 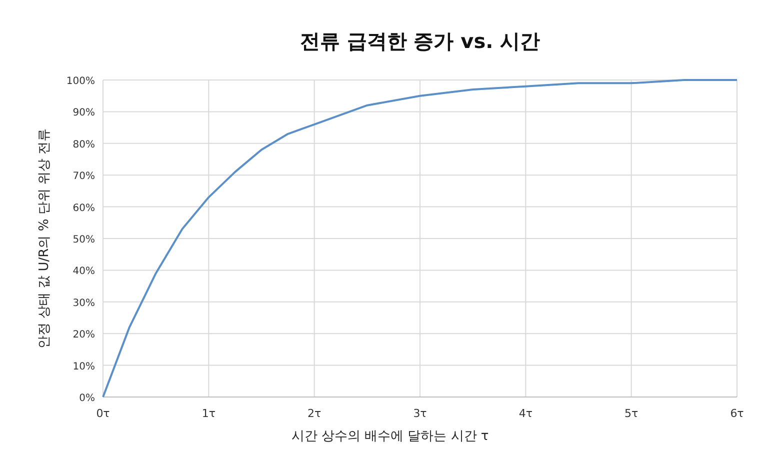 I want to click on x-tick-label: 4τ, so click(x=525, y=413).